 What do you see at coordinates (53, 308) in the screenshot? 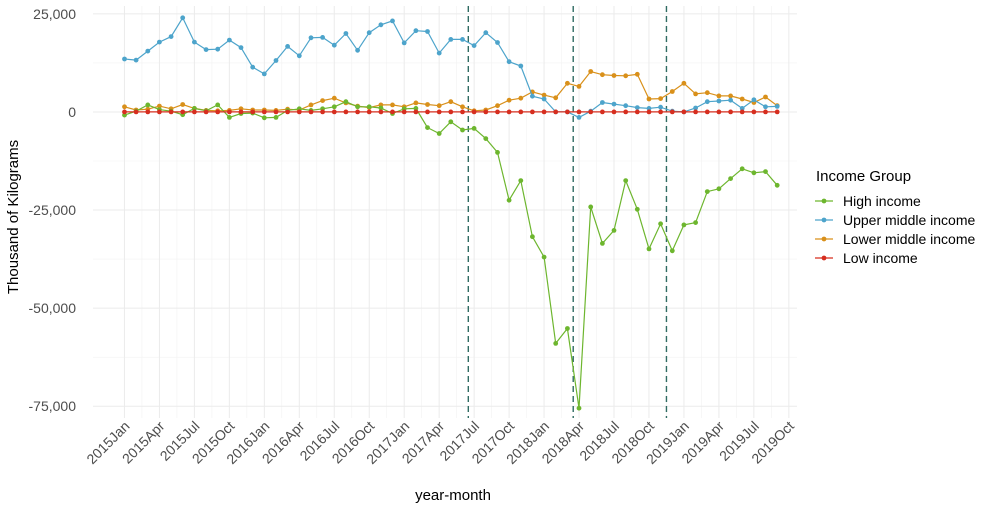
I see `y-tick-label: -50,000` at bounding box center [53, 308].